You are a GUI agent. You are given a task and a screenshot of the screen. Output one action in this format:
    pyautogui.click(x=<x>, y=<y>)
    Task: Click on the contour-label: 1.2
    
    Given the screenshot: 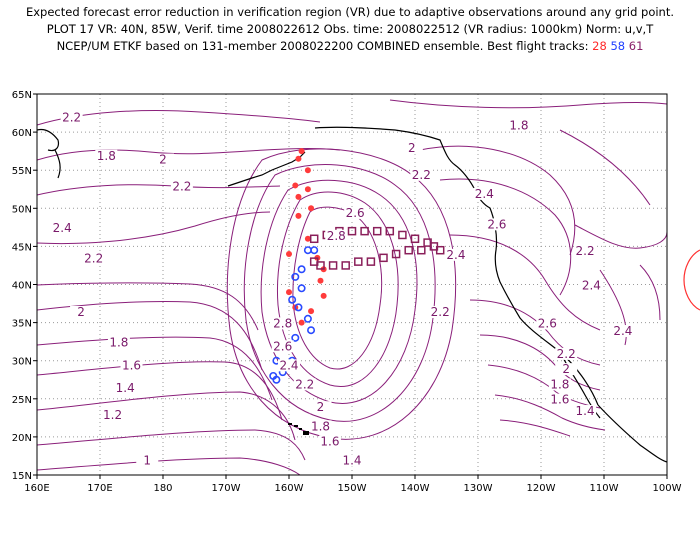 What is the action you would take?
    pyautogui.click(x=112, y=415)
    